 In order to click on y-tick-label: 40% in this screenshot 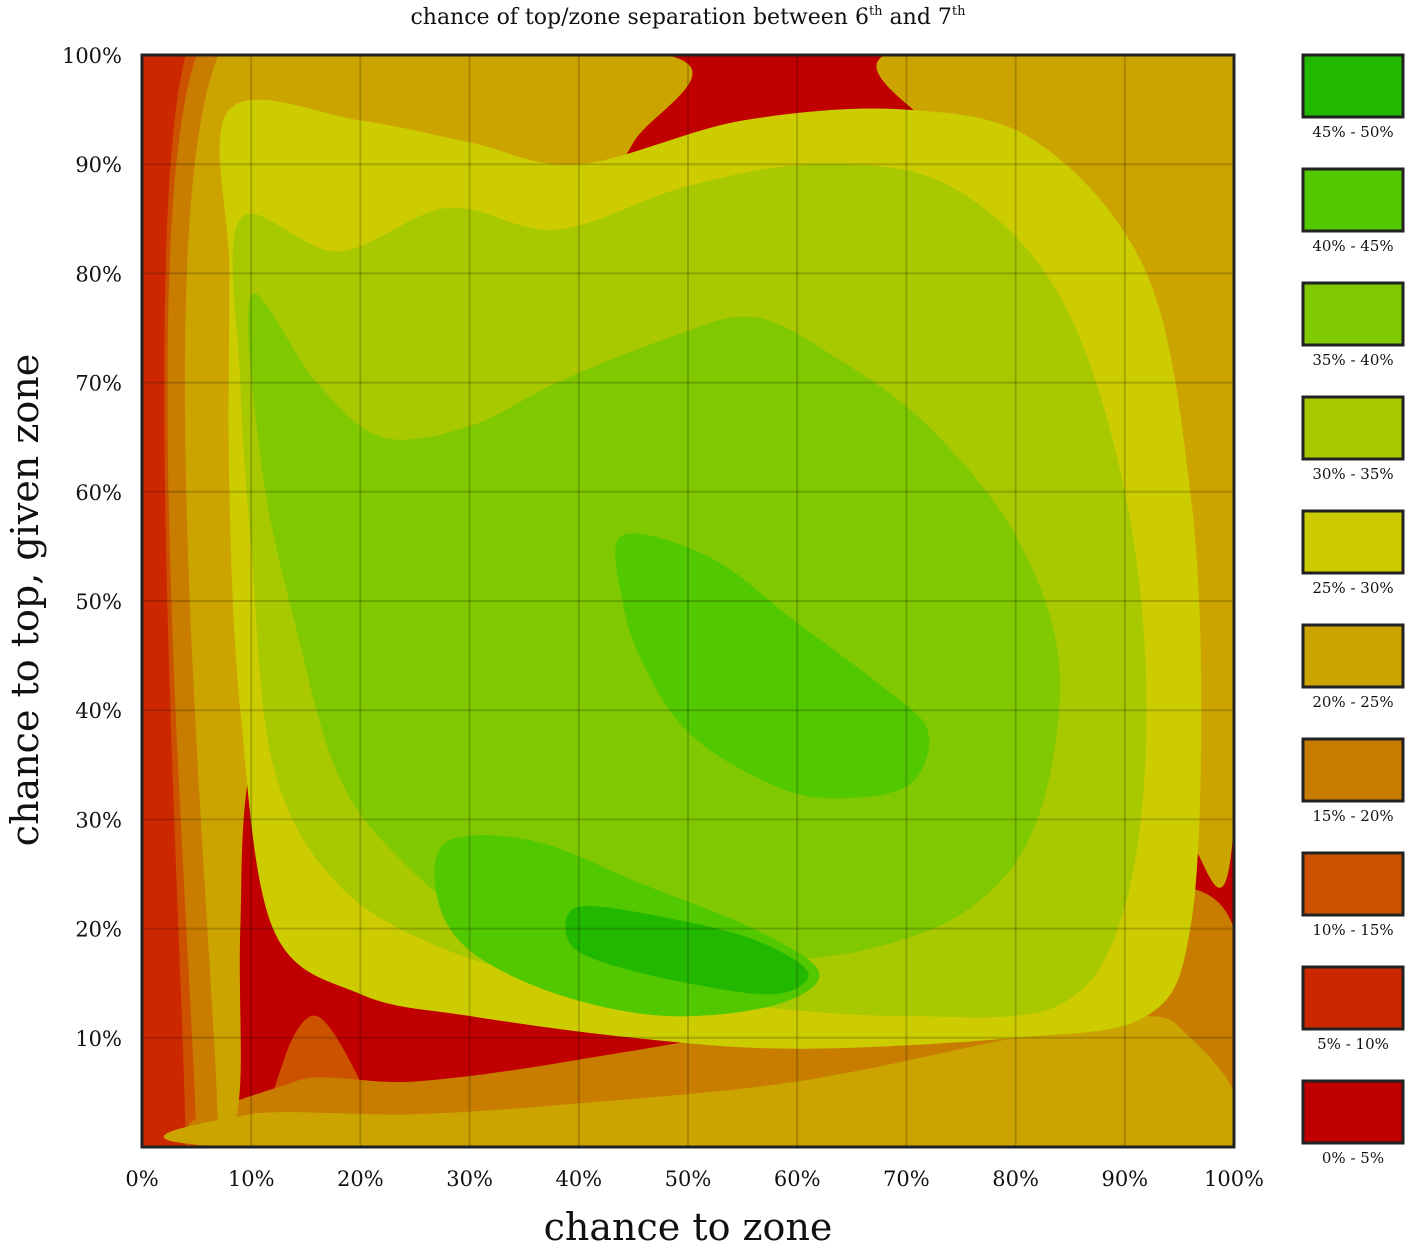, I will do `click(98, 711)`.